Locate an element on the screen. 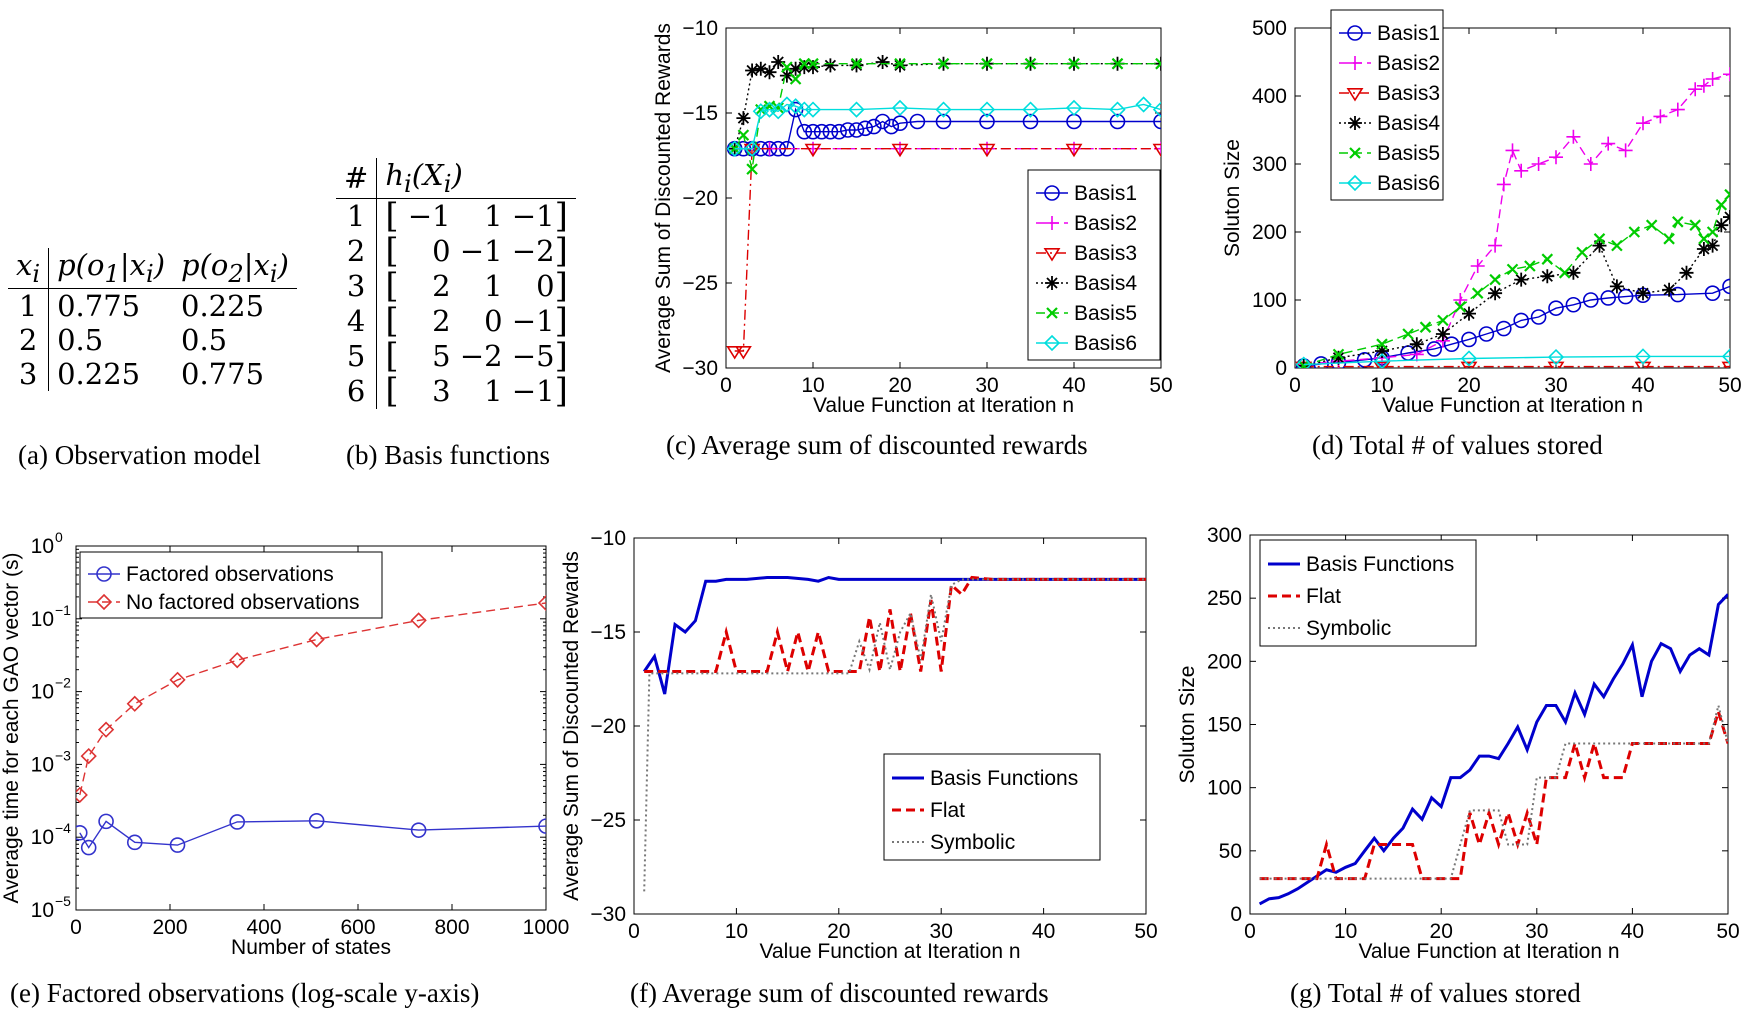  x-tick-label: 20 is located at coordinates (899, 385).